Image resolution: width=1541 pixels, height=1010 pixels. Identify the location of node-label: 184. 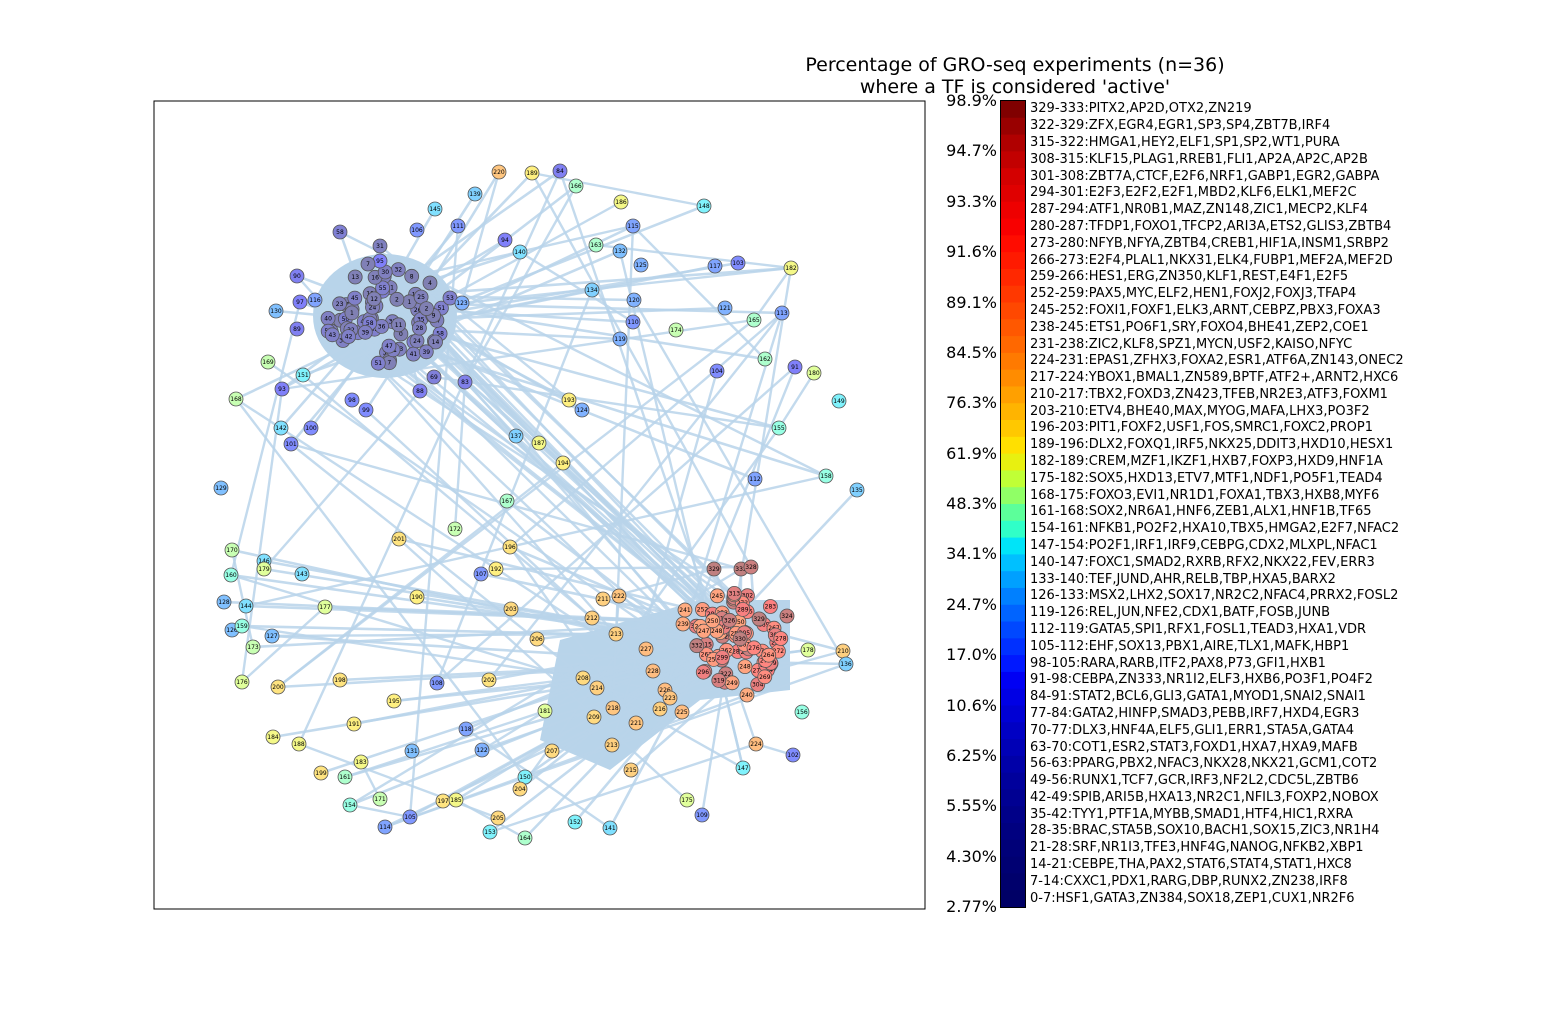
(273, 737).